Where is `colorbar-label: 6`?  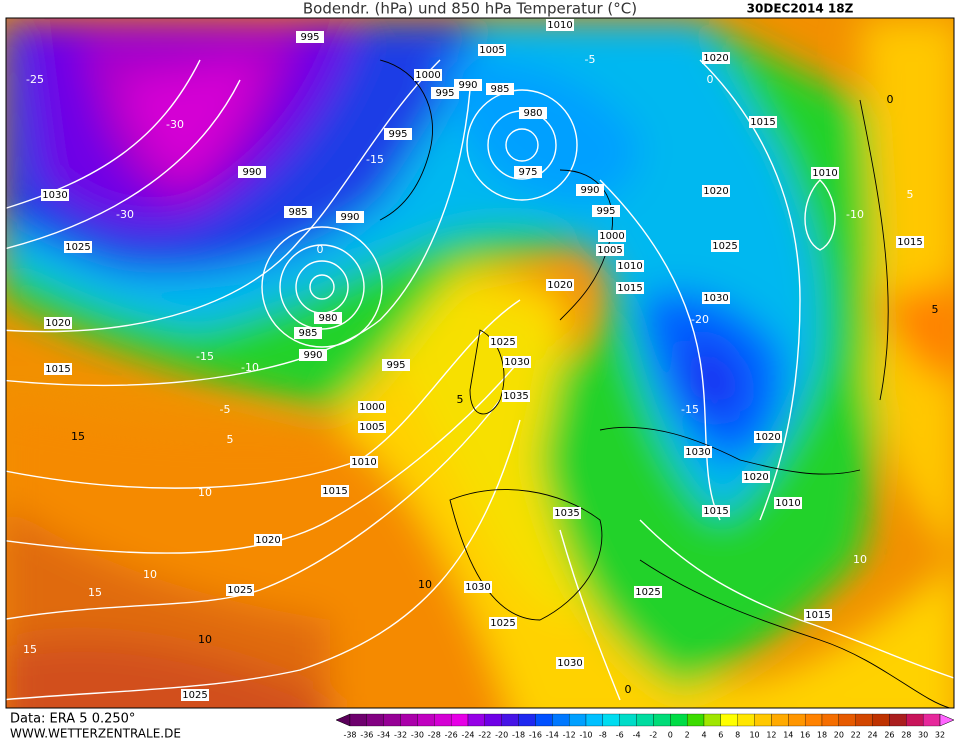
colorbar-label: 6 is located at coordinates (720, 735).